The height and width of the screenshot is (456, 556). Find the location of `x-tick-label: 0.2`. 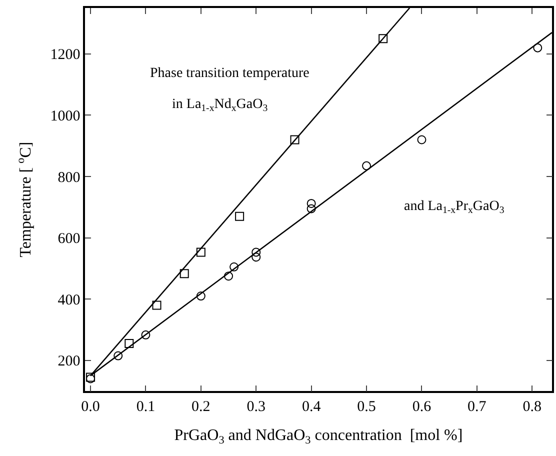

x-tick-label: 0.2 is located at coordinates (201, 406).